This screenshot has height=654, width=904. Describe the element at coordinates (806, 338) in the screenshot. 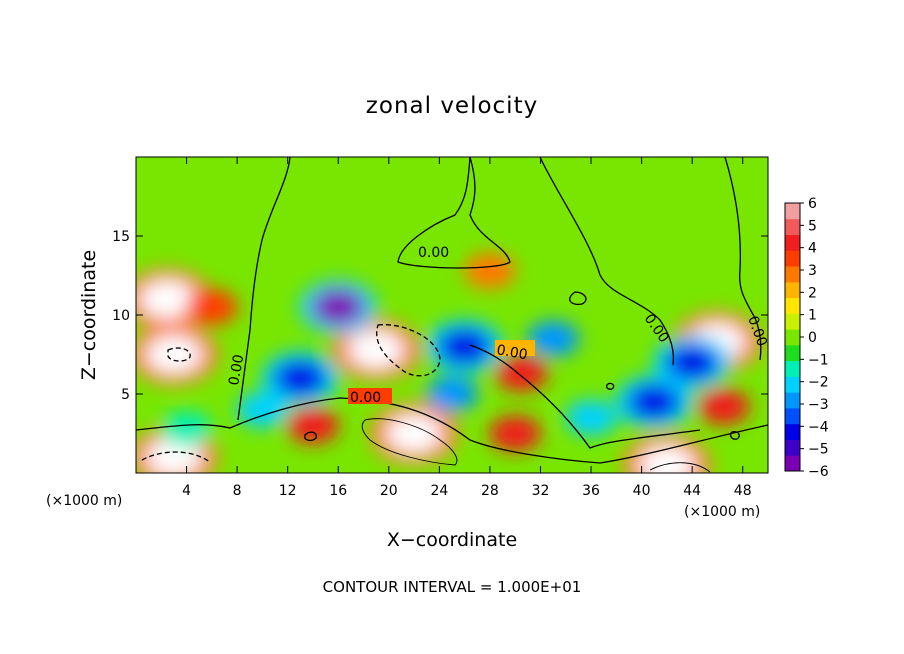

I see `colorbar: 6 5 4 3 2 1 0 −1 −2 −3 −4 −5 −6` at that location.